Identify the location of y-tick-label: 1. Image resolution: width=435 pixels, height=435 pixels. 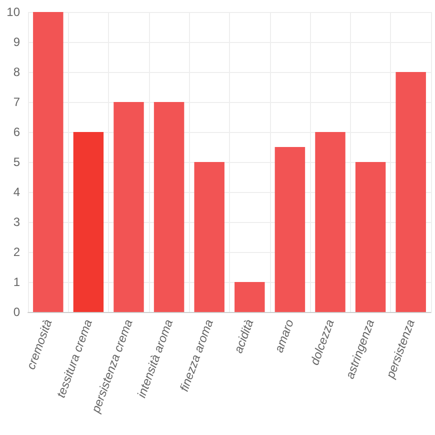
(16, 282).